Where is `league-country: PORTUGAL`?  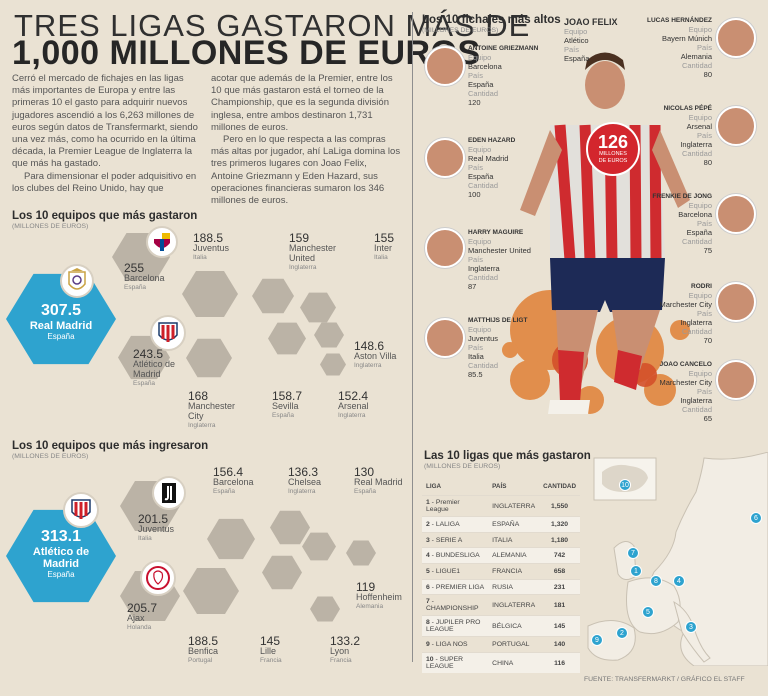
league-country: PORTUGAL is located at coordinates (514, 644).